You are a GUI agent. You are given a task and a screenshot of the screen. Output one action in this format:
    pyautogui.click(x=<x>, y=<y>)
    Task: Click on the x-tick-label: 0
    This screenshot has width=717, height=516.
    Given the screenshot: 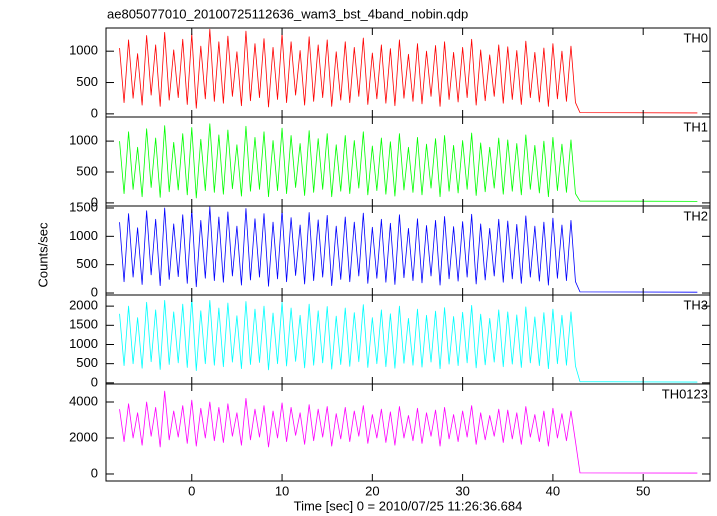 What is the action you would take?
    pyautogui.click(x=191, y=490)
    